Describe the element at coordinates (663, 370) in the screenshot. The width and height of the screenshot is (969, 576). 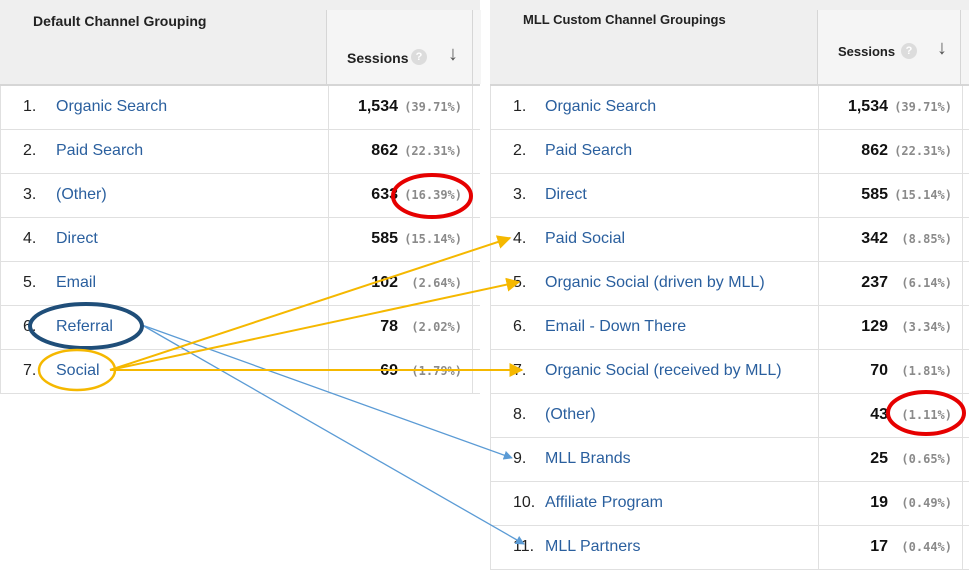
I see `channel-link: Organic Social (received by MLL)` at that location.